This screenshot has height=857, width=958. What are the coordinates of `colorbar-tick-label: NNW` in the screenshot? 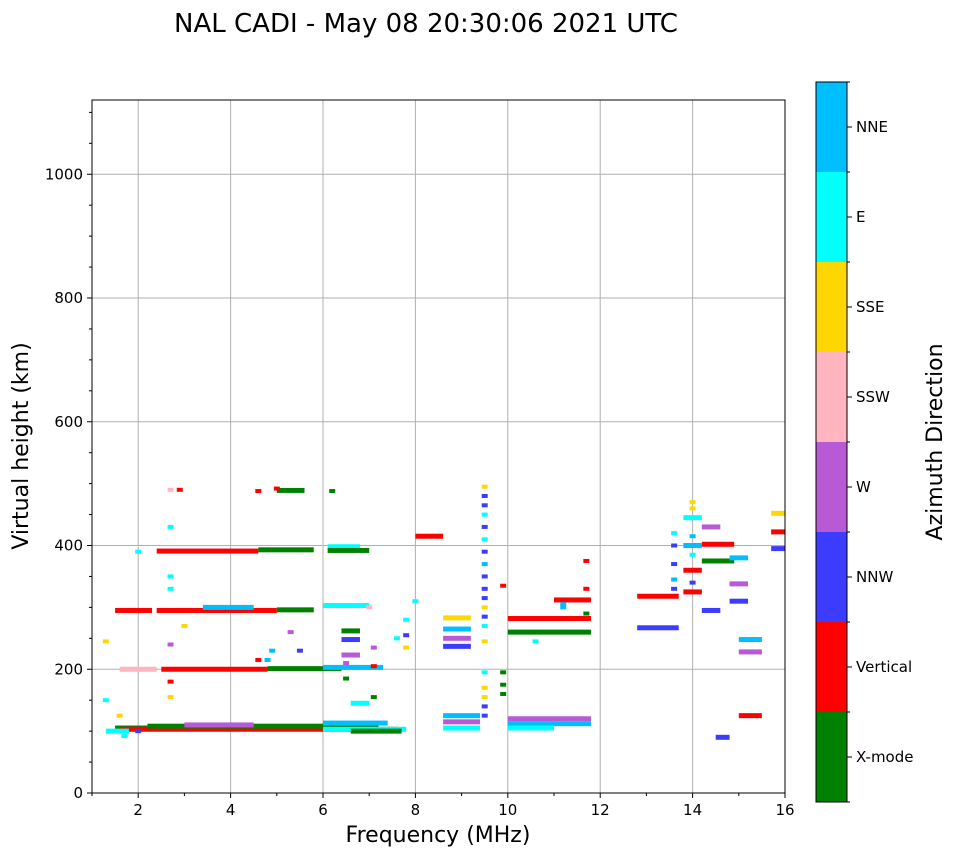 It's located at (874, 577).